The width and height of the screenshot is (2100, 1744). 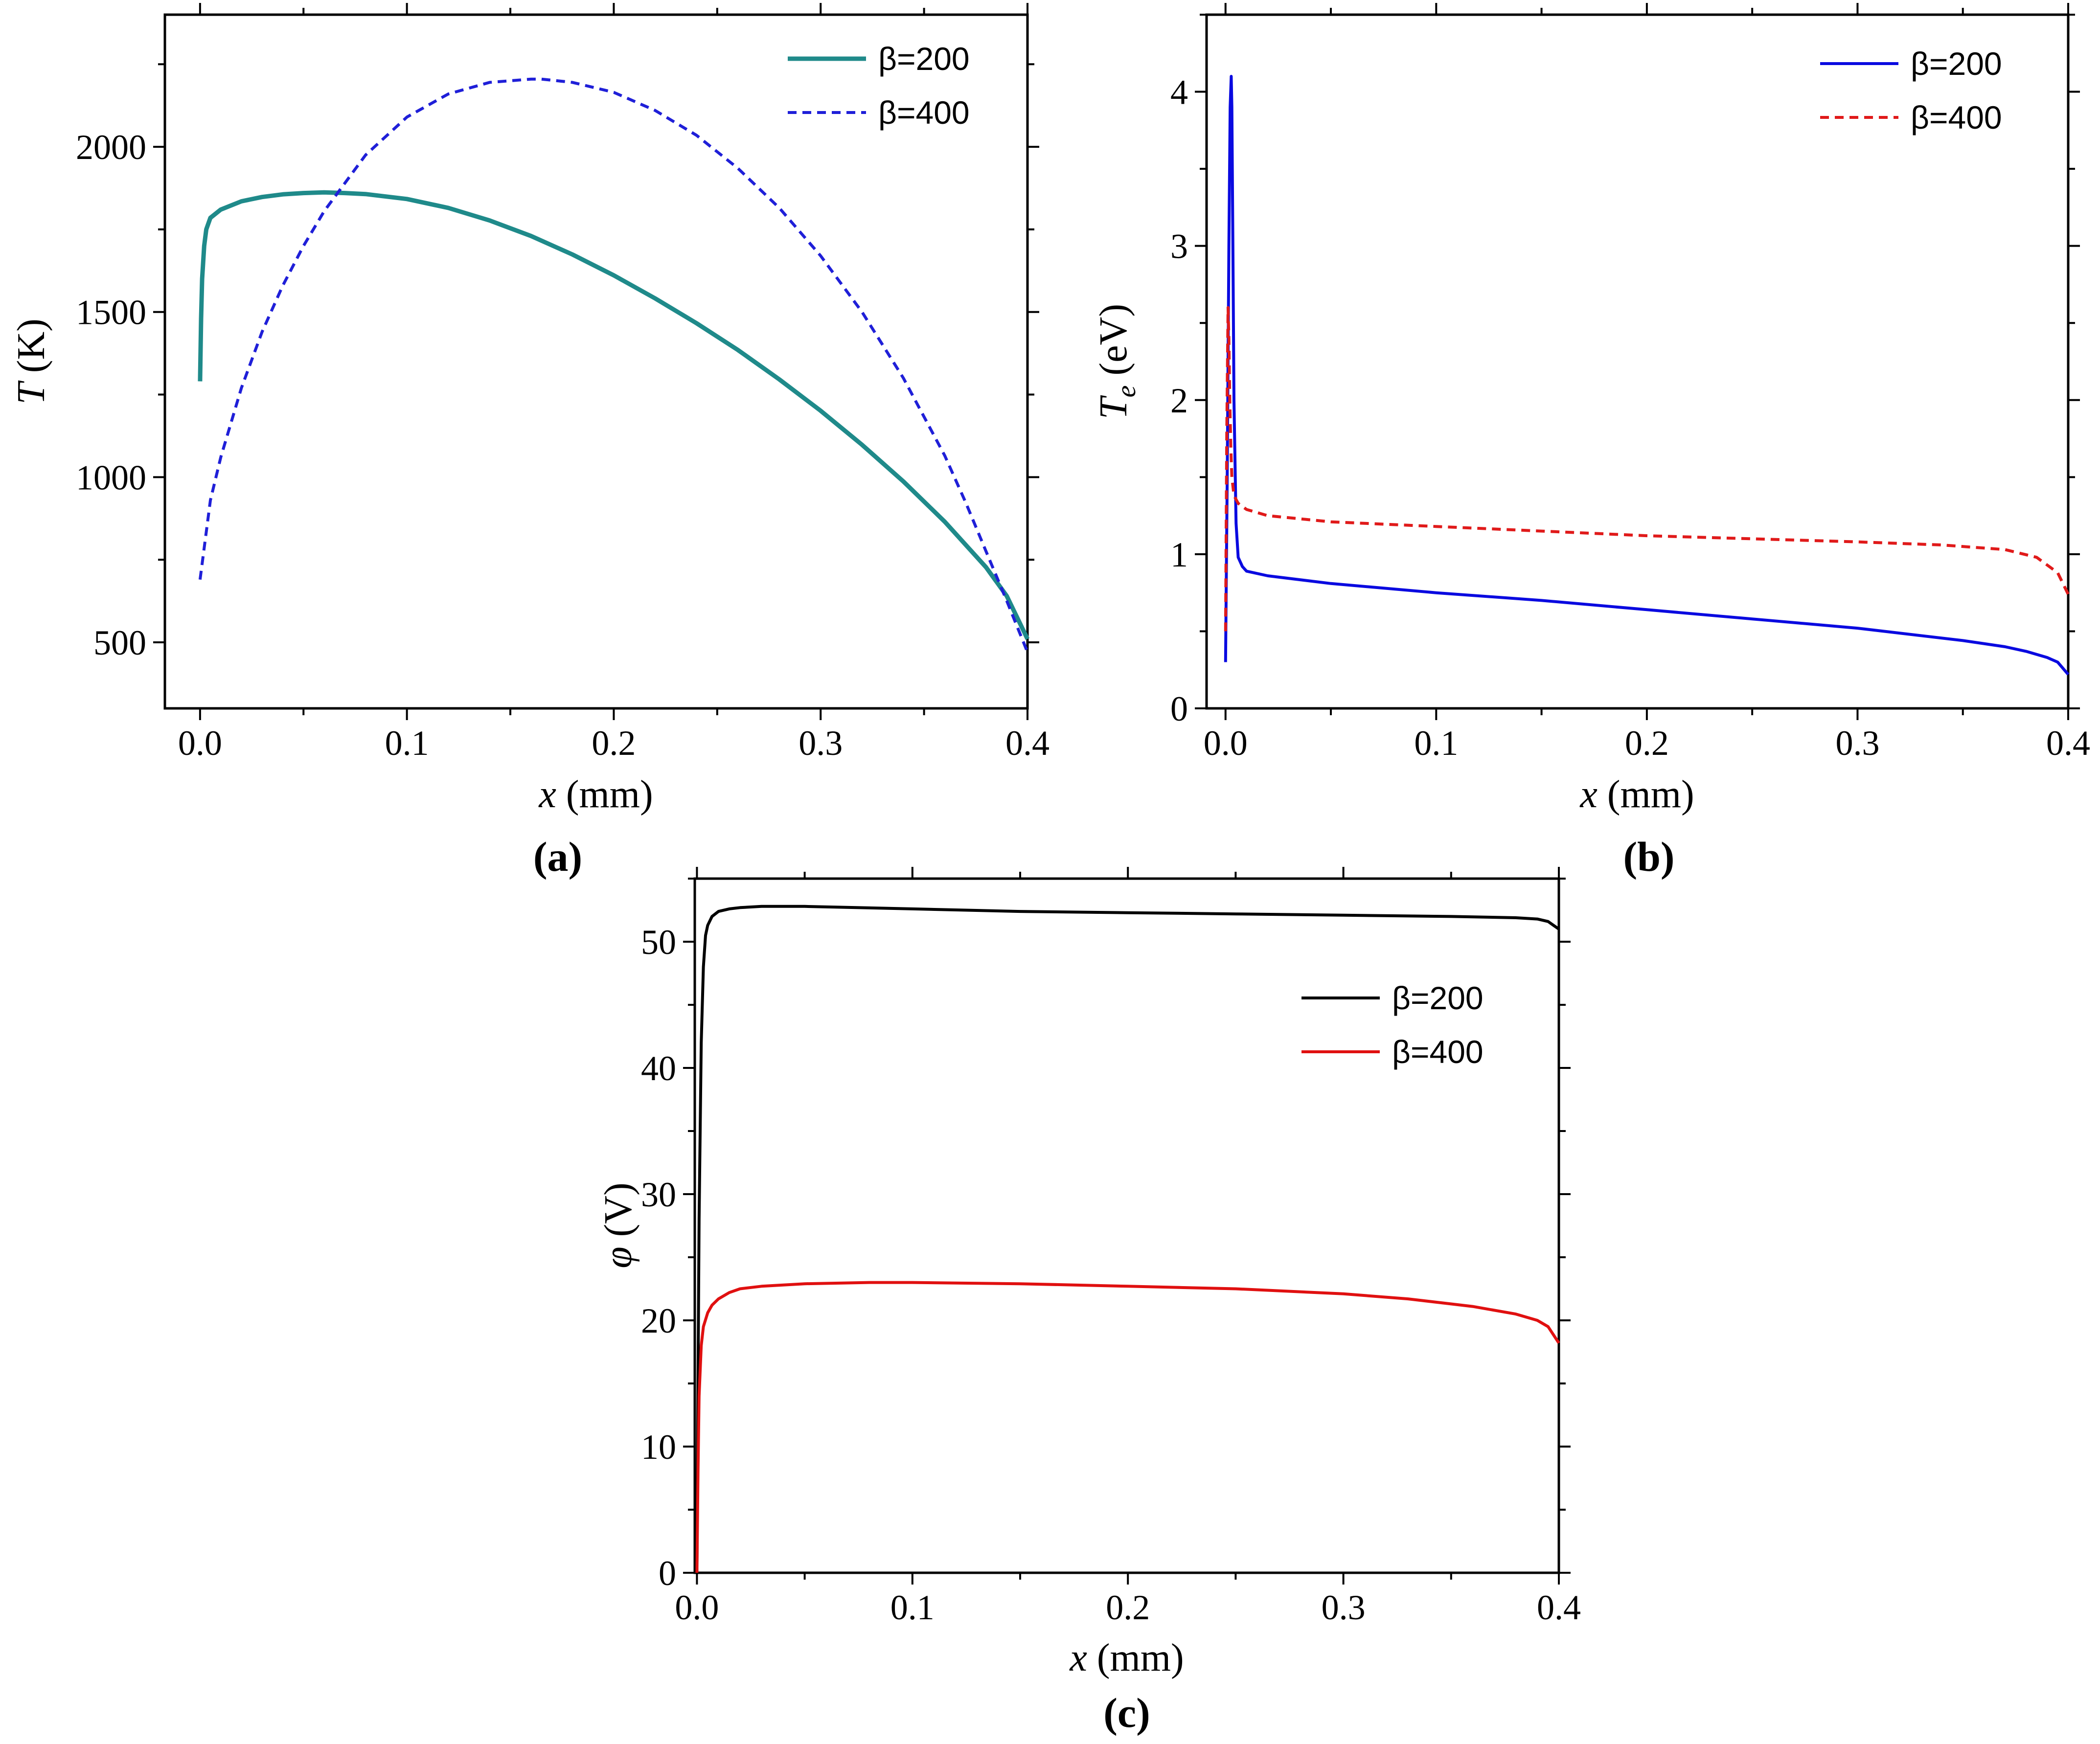 I want to click on y-tick-label: 1, so click(x=1179, y=554).